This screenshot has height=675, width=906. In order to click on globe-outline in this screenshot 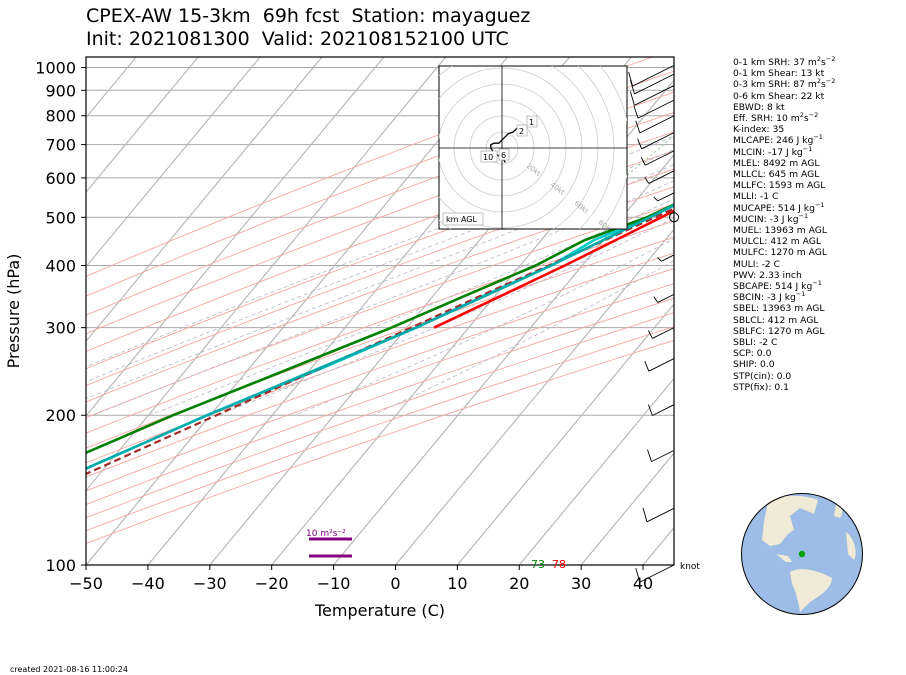, I will do `click(802, 554)`.